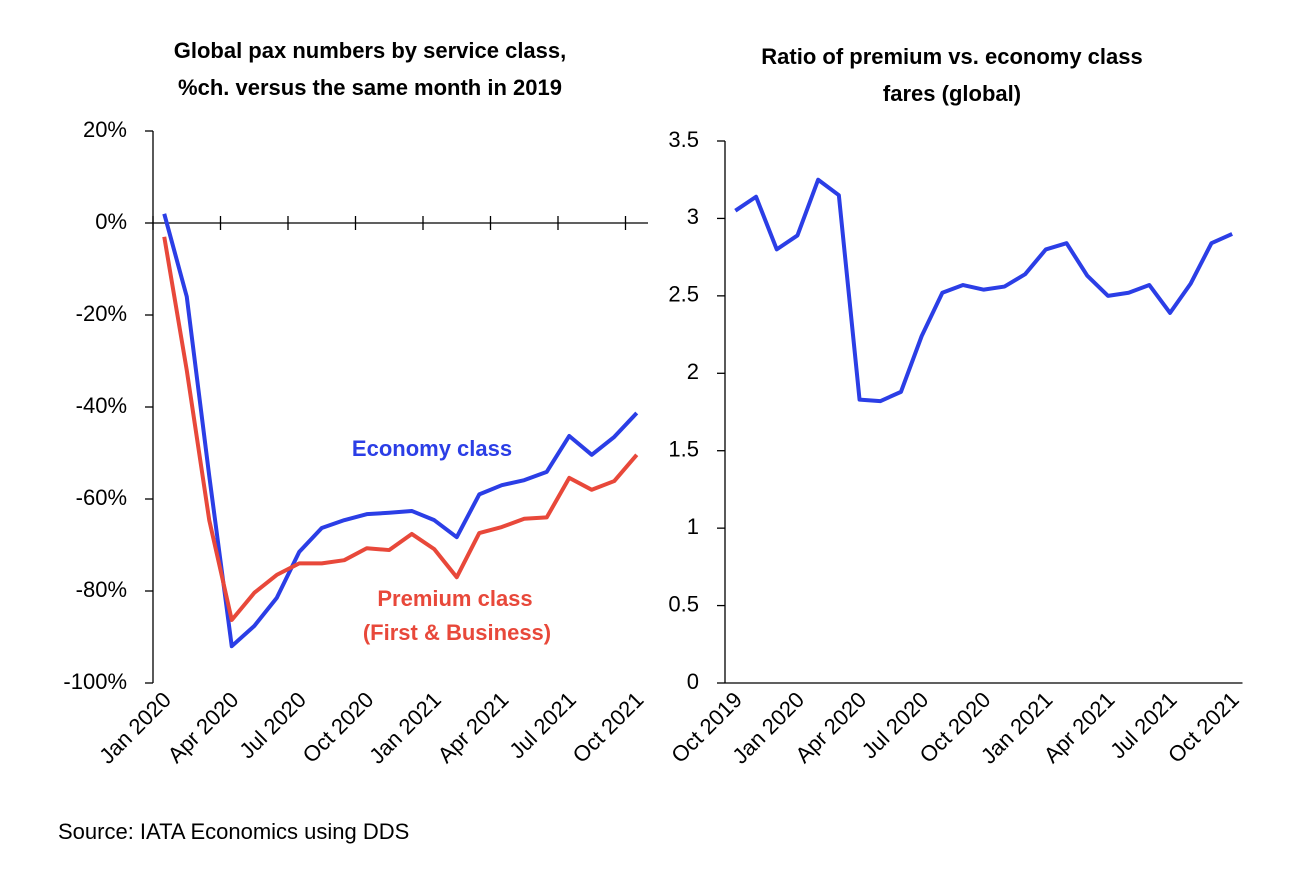  Describe the element at coordinates (683, 294) in the screenshot. I see `y-tick-label: 2.5` at that location.